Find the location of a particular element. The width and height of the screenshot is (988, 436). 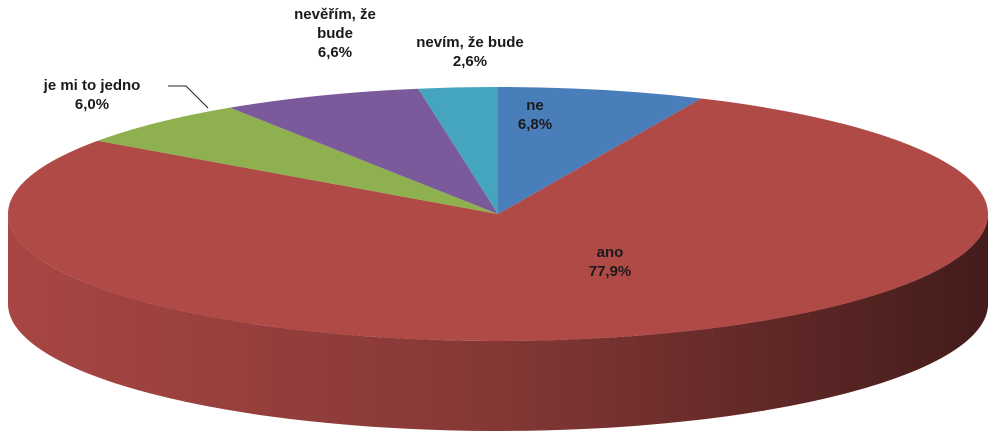

data-label: ne 6,8% is located at coordinates (535, 115).